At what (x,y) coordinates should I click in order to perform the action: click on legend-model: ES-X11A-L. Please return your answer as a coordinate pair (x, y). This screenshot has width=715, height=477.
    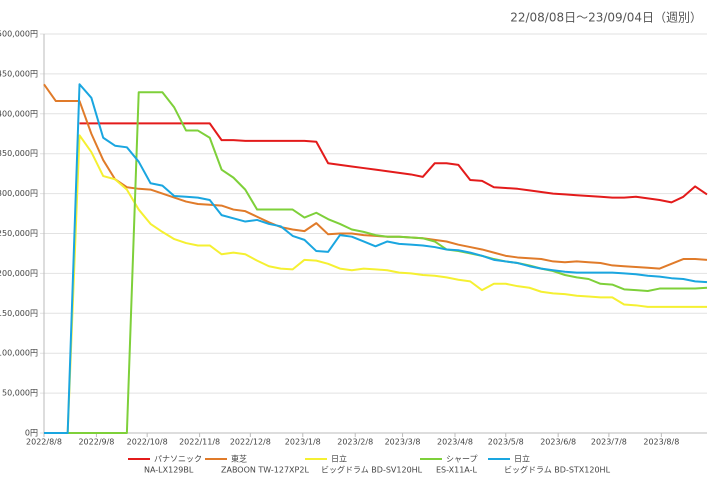
    Looking at the image, I should click on (456, 470).